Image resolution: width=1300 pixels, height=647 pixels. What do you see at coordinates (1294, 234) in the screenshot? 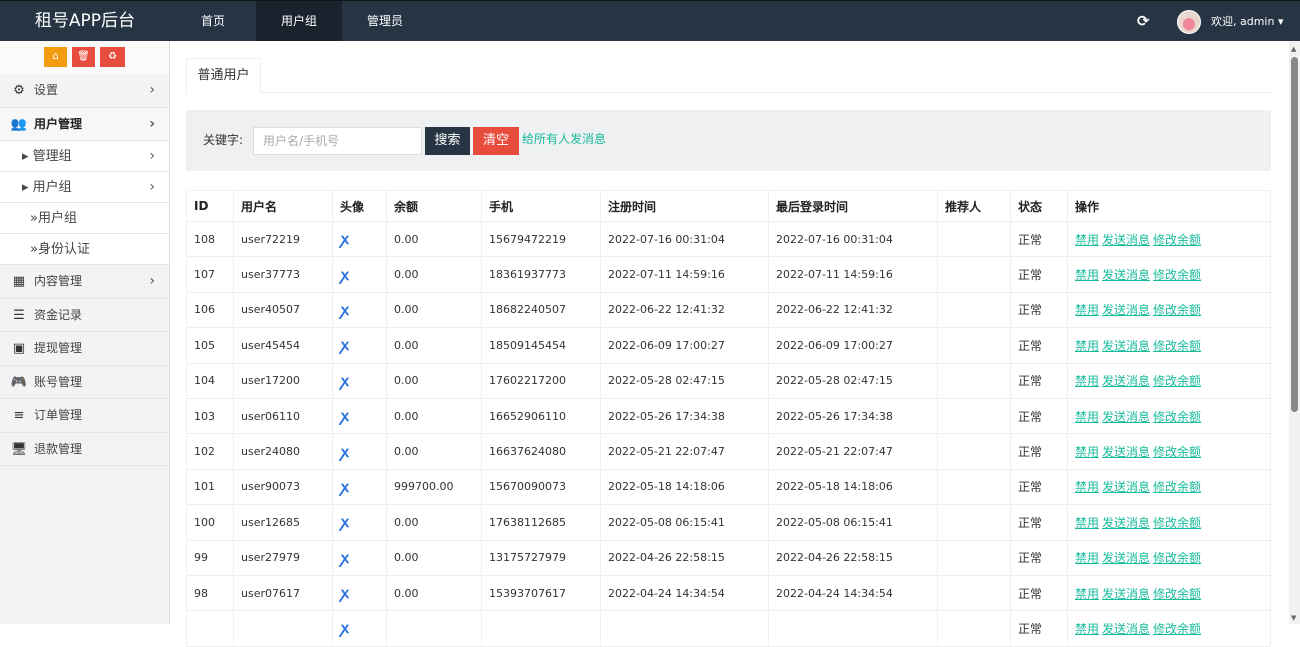
I see `scrollbar-thumb` at bounding box center [1294, 234].